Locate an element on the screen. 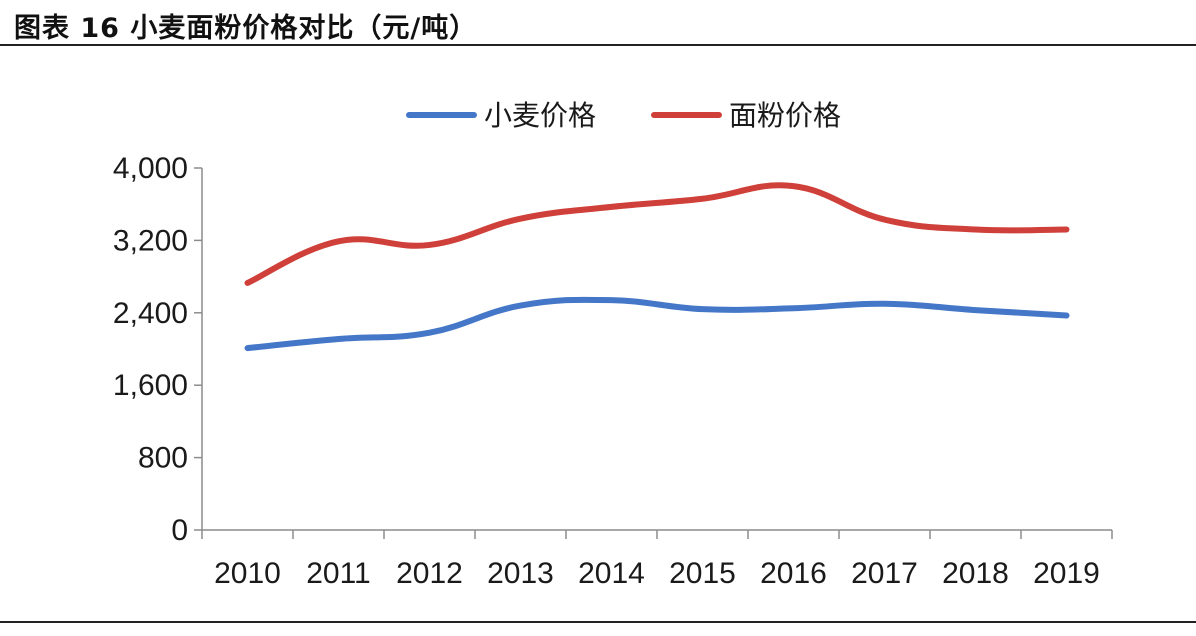 Image resolution: width=1196 pixels, height=636 pixels. x-tick-label: 2011 is located at coordinates (338, 573).